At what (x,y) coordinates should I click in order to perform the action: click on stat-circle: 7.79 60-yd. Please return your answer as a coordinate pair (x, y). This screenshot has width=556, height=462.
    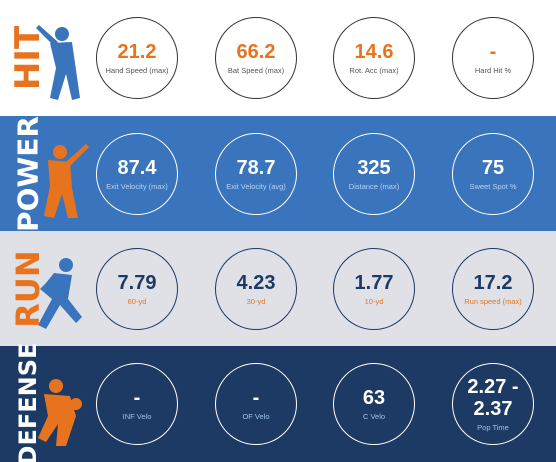
    Looking at the image, I should click on (137, 288).